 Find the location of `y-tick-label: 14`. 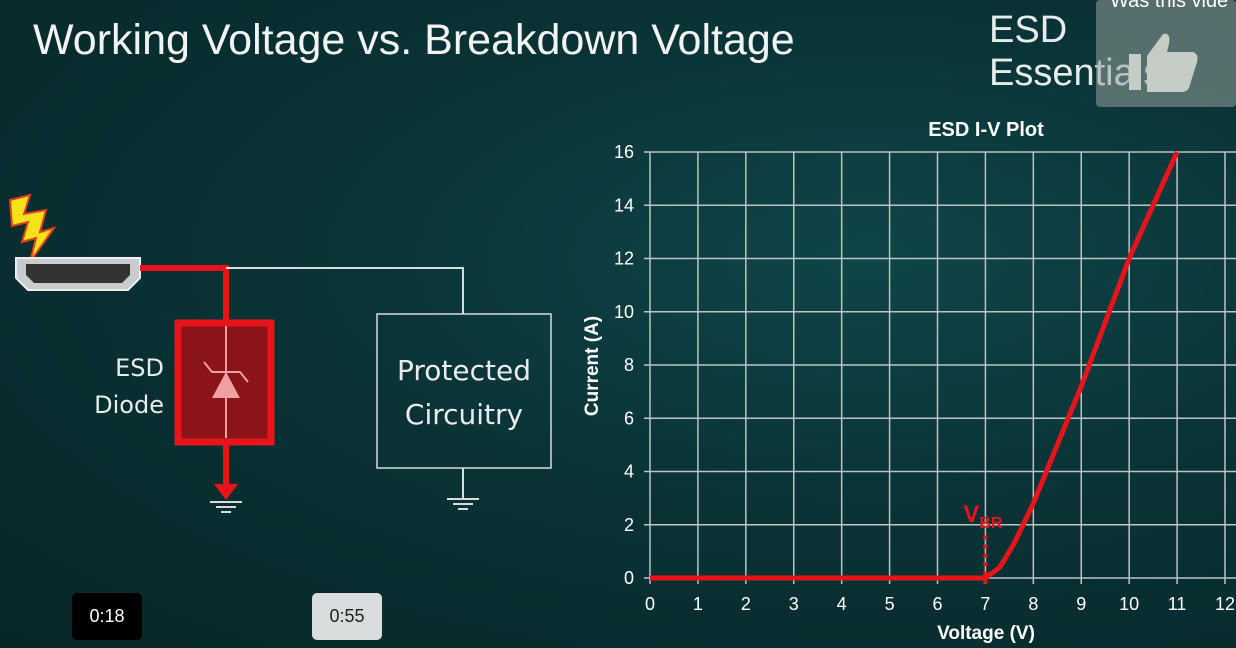

y-tick-label: 14 is located at coordinates (624, 205).